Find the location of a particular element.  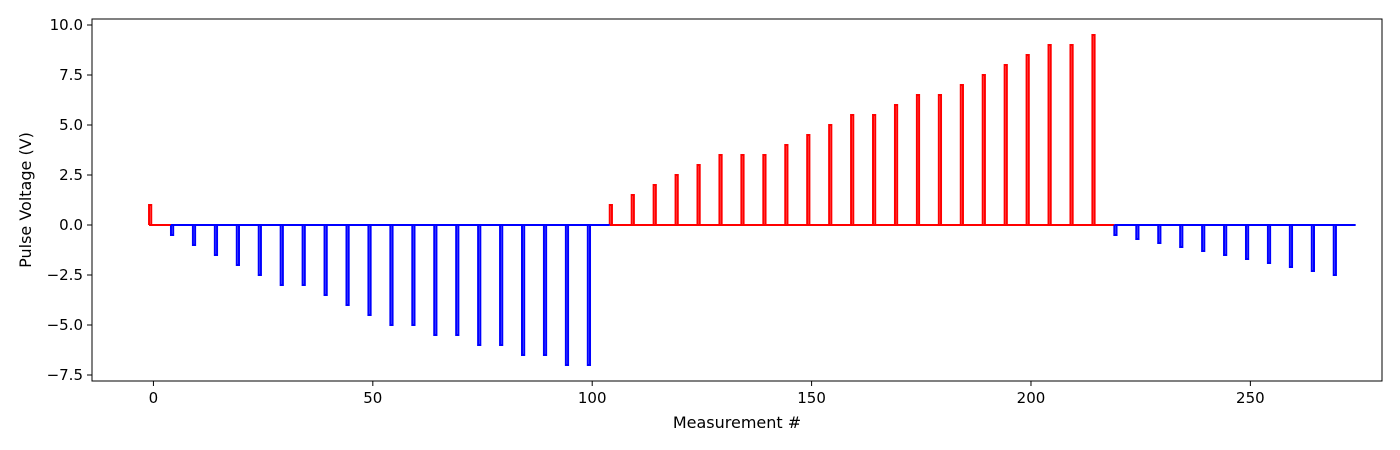

y-tick-label: −2.5 is located at coordinates (65, 275).